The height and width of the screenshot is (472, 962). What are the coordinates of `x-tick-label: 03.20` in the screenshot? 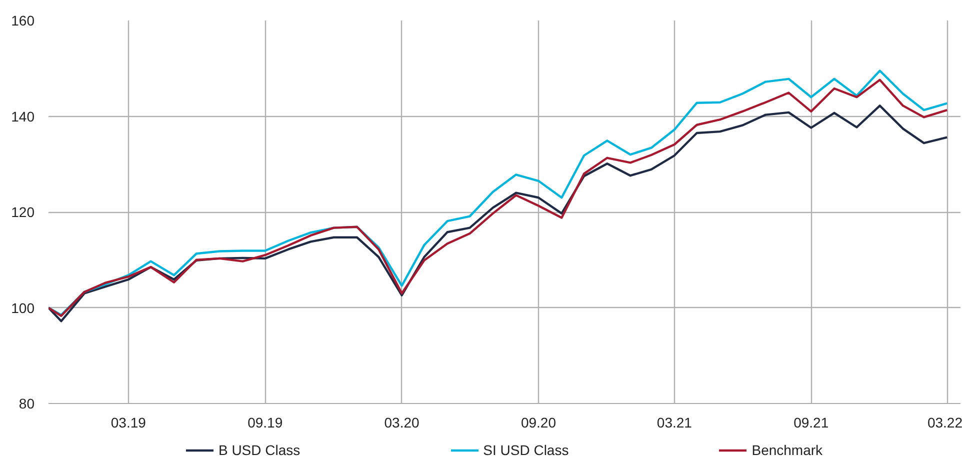 It's located at (402, 422).